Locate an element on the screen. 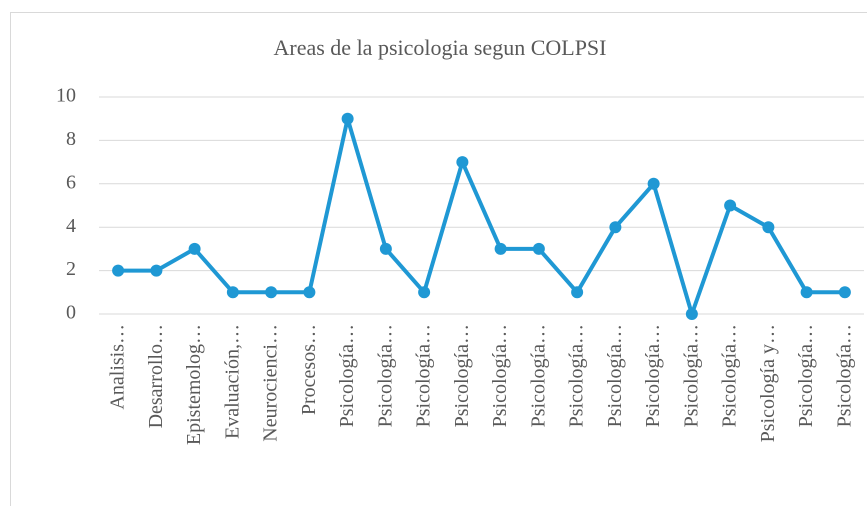  y-tick-label: 2 is located at coordinates (71, 269).